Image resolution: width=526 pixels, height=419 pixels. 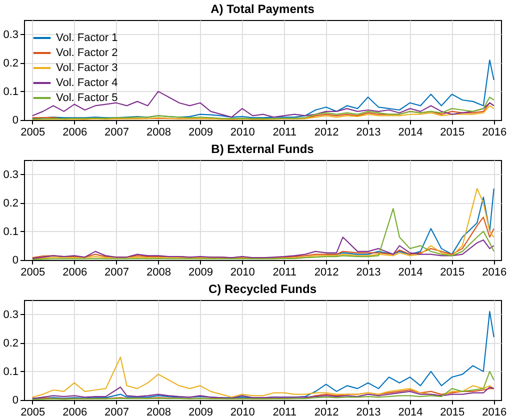 What do you see at coordinates (262, 9) in the screenshot?
I see `chart-title: A) Total Payments` at bounding box center [262, 9].